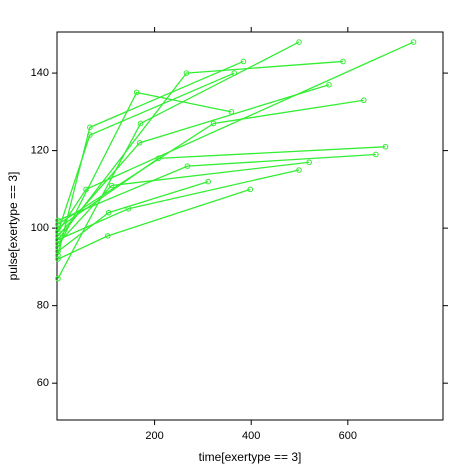  Describe the element at coordinates (40, 151) in the screenshot. I see `y-tick-label: 120` at that location.